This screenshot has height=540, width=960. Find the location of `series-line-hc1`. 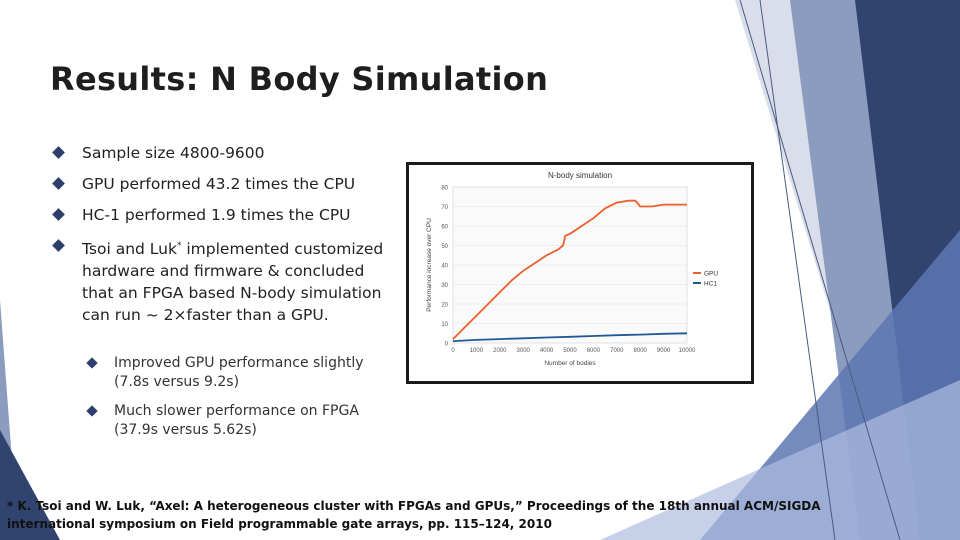

series-line-hc1 is located at coordinates (570, 337).